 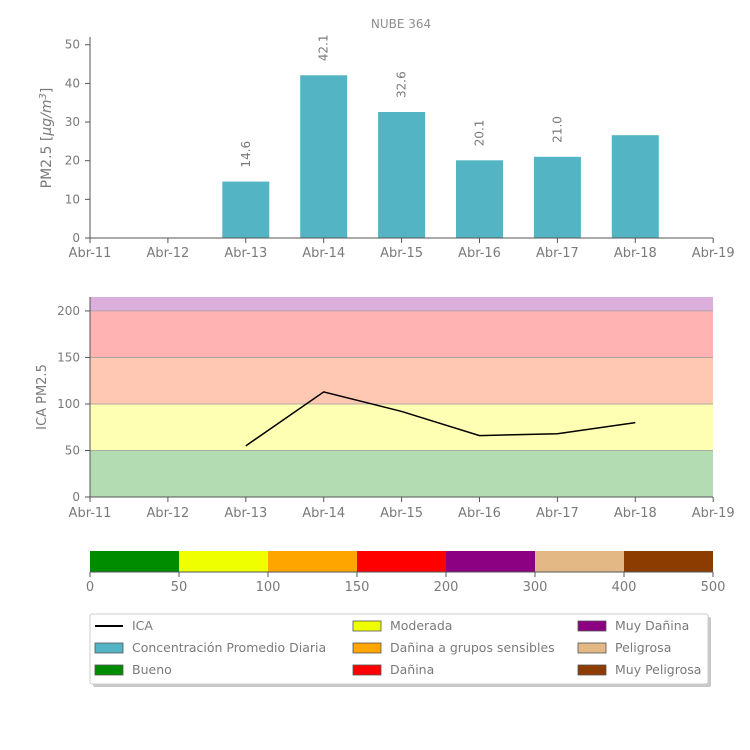 I want to click on scale-tick-label: 0, so click(x=90, y=587).